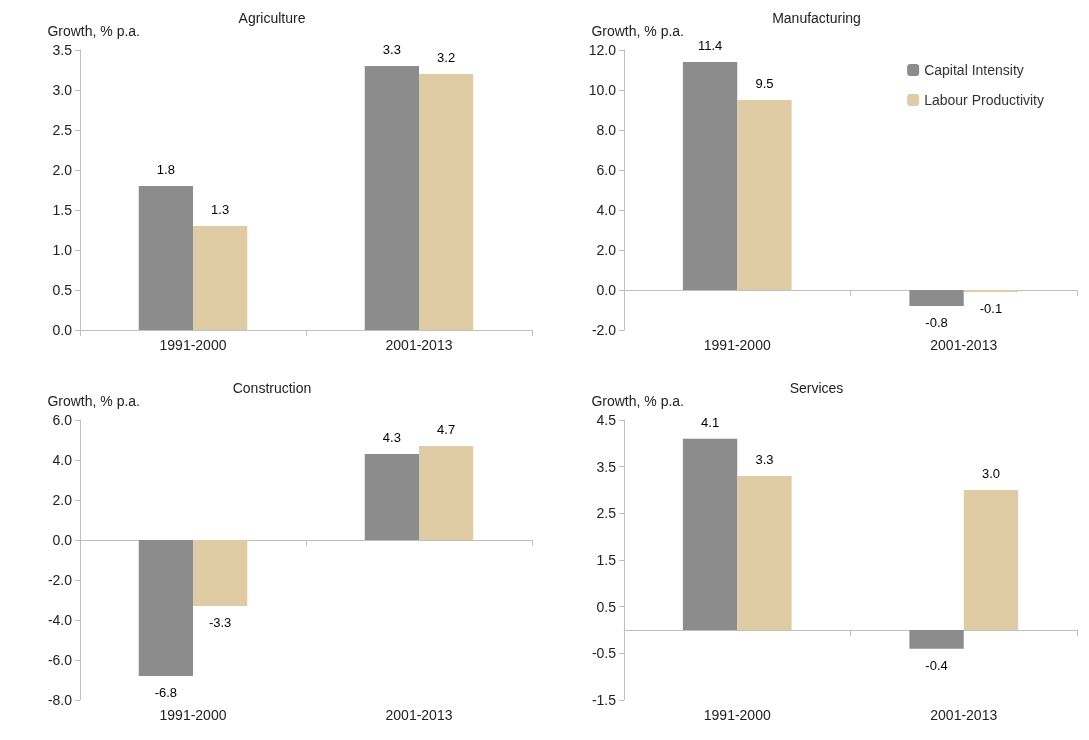  What do you see at coordinates (60, 700) in the screenshot?
I see `y-tick-label: -8.0` at bounding box center [60, 700].